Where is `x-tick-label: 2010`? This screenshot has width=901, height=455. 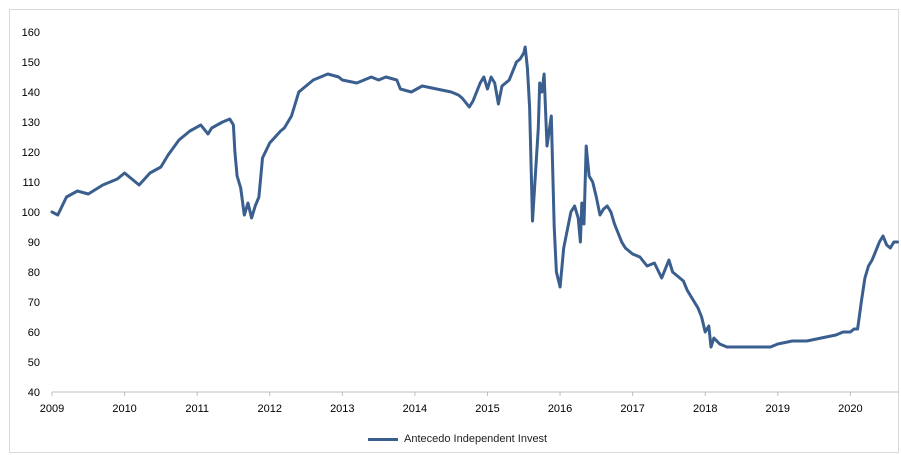 x-tick-label: 2010 is located at coordinates (124, 409).